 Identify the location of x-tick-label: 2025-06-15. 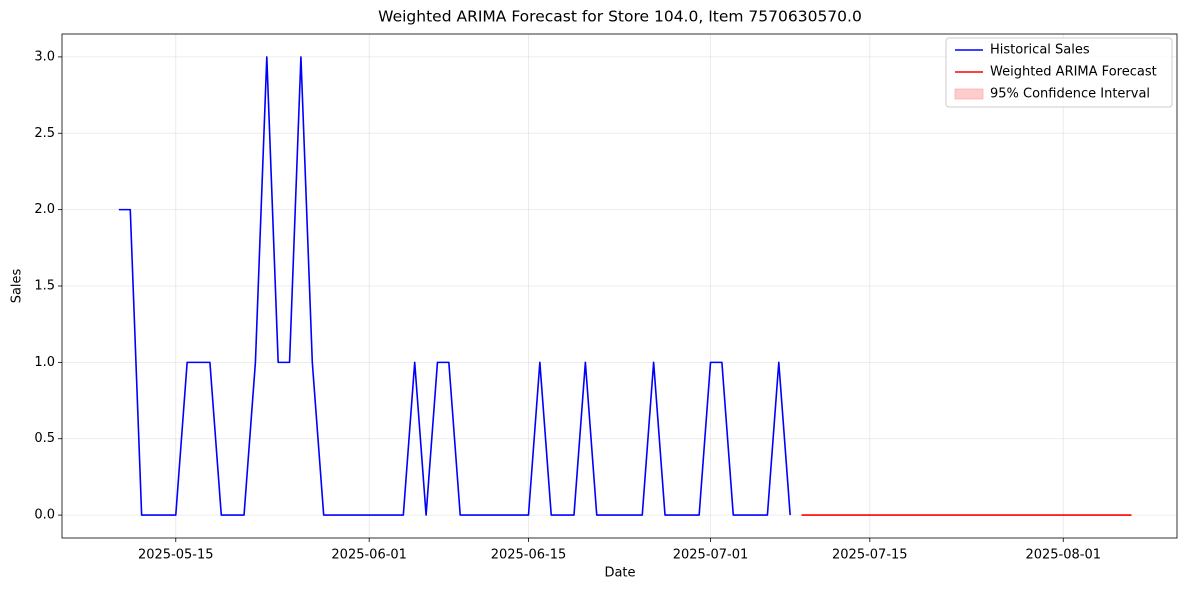
(529, 555).